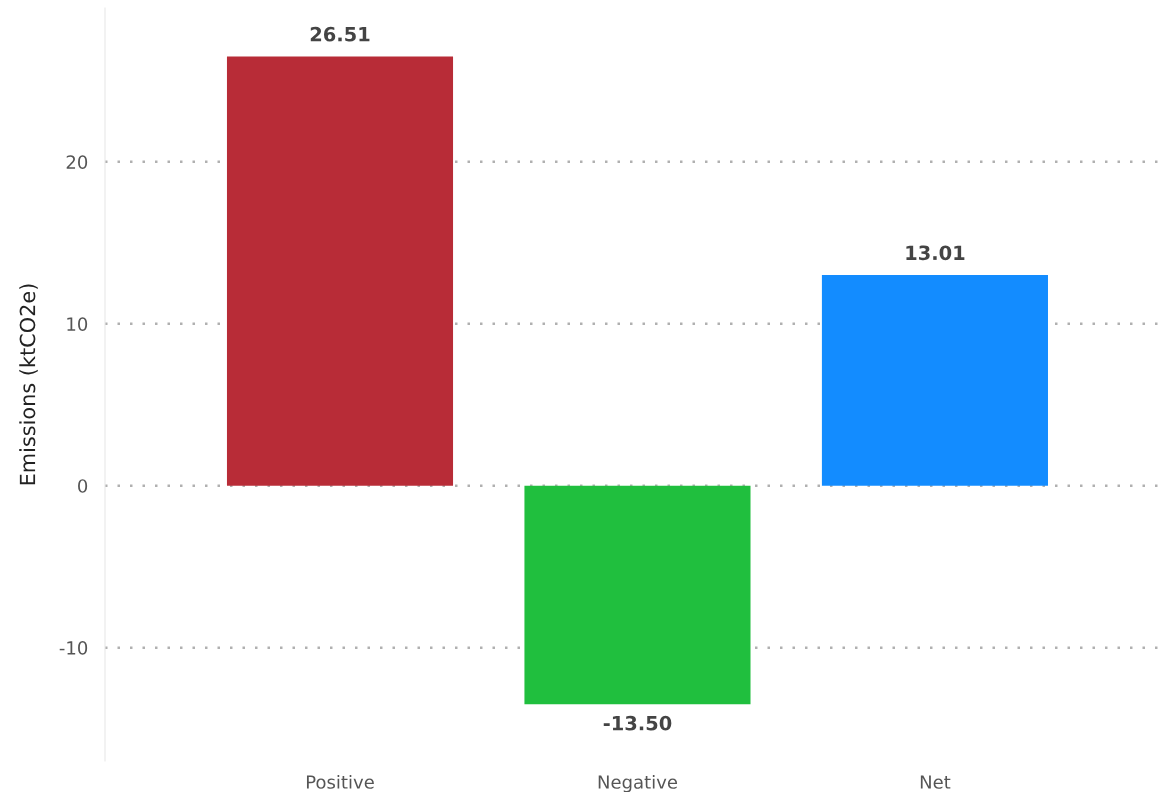 Image resolution: width=1164 pixels, height=792 pixels. What do you see at coordinates (83, 486) in the screenshot?
I see `y-tick-label: 0` at bounding box center [83, 486].